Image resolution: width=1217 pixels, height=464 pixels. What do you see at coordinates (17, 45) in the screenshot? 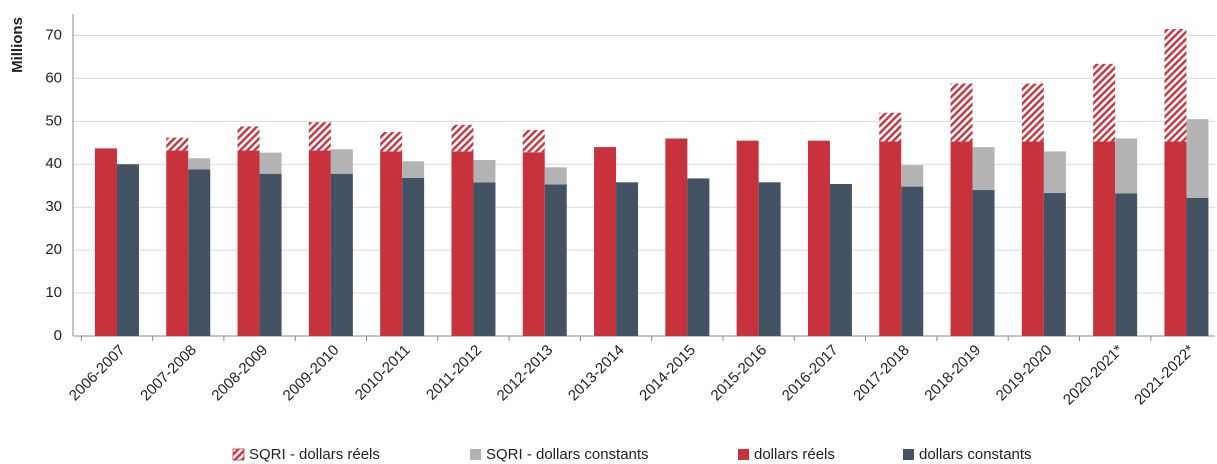
I see `y-axis-label: Millions` at bounding box center [17, 45].